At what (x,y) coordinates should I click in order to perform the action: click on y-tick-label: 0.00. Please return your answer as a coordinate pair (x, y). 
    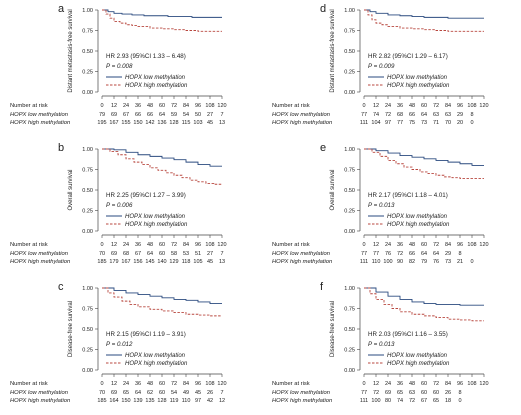
    Looking at the image, I should click on (349, 371).